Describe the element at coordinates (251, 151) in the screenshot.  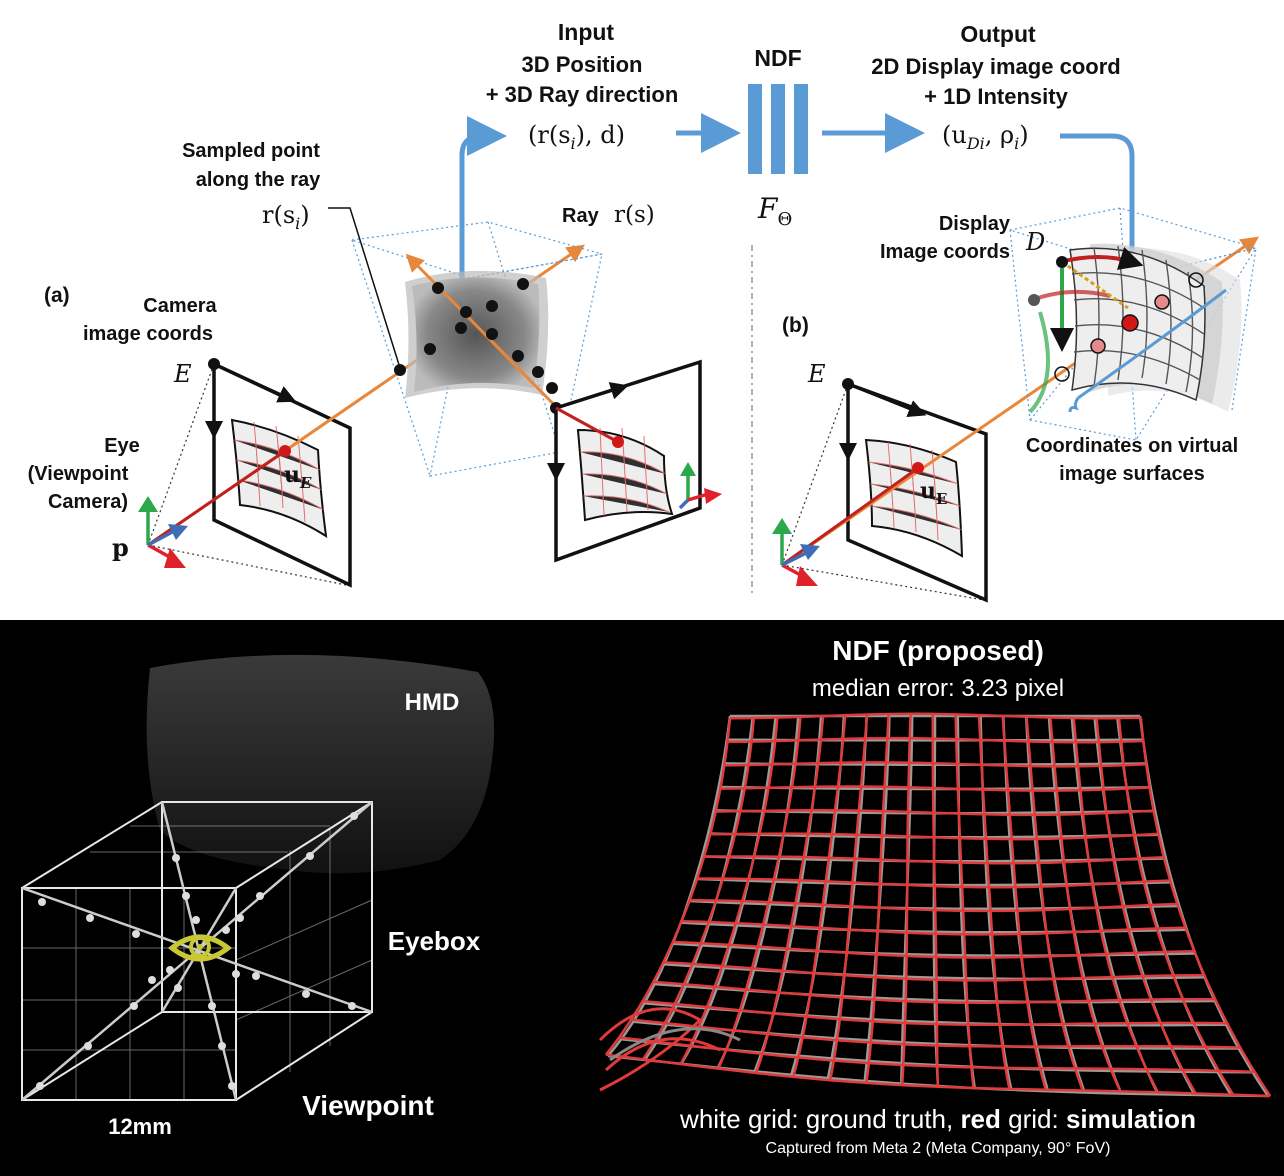
I see `sampled-line1: Sampled point` at that location.